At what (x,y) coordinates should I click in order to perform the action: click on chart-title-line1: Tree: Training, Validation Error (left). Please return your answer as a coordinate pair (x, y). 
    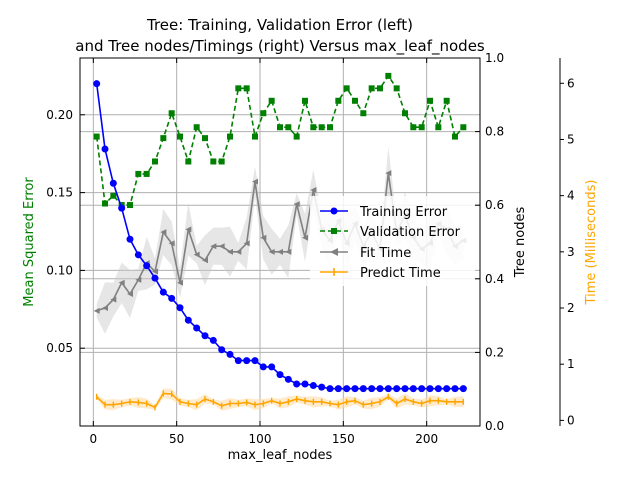
    Looking at the image, I should click on (279, 25).